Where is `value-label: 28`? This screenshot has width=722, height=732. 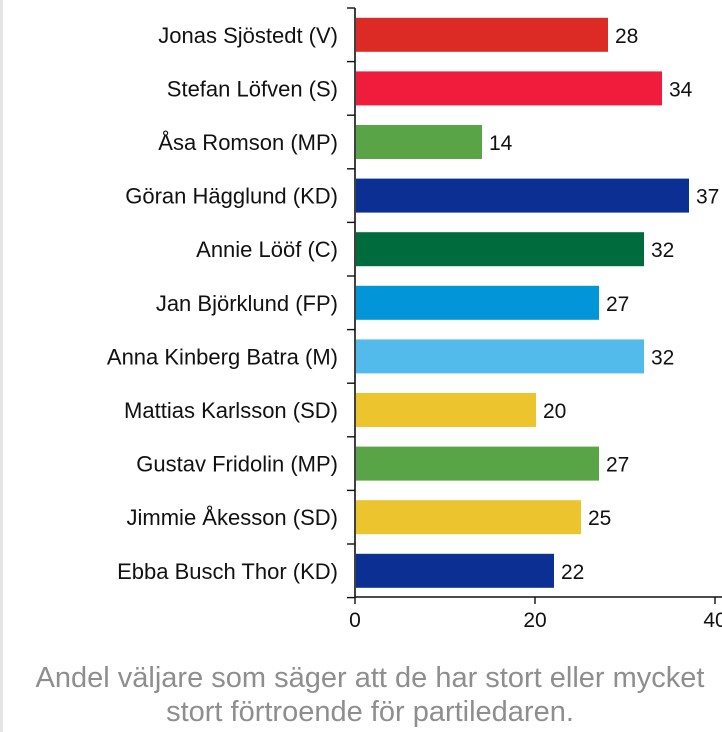
value-label: 28 is located at coordinates (626, 36).